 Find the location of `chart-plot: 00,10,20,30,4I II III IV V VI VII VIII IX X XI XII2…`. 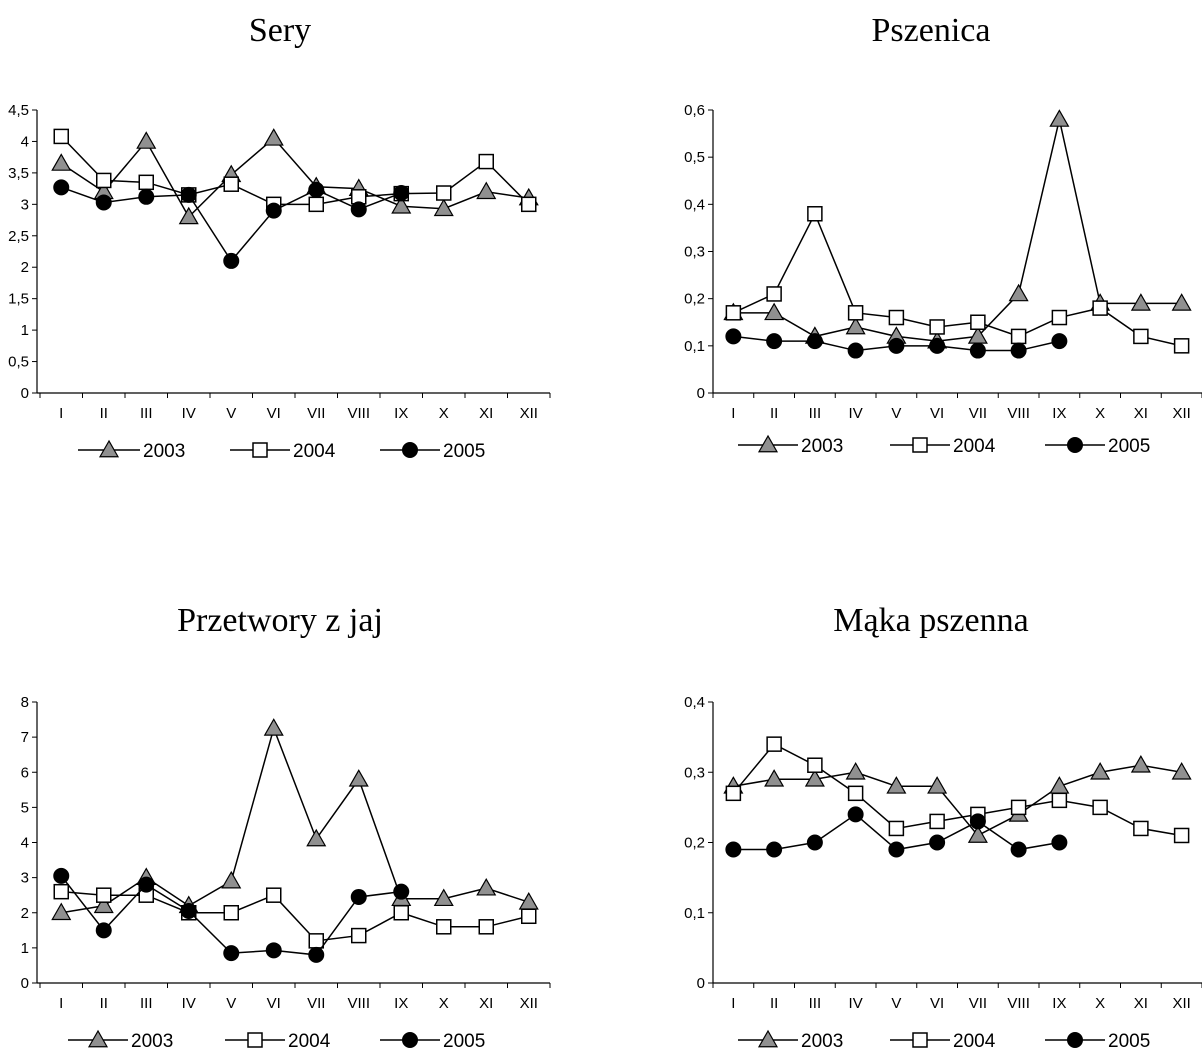

chart-plot: 00,10,20,30,4I II III IV V VI VII VIII IX X XI XII2… is located at coordinates (943, 873).